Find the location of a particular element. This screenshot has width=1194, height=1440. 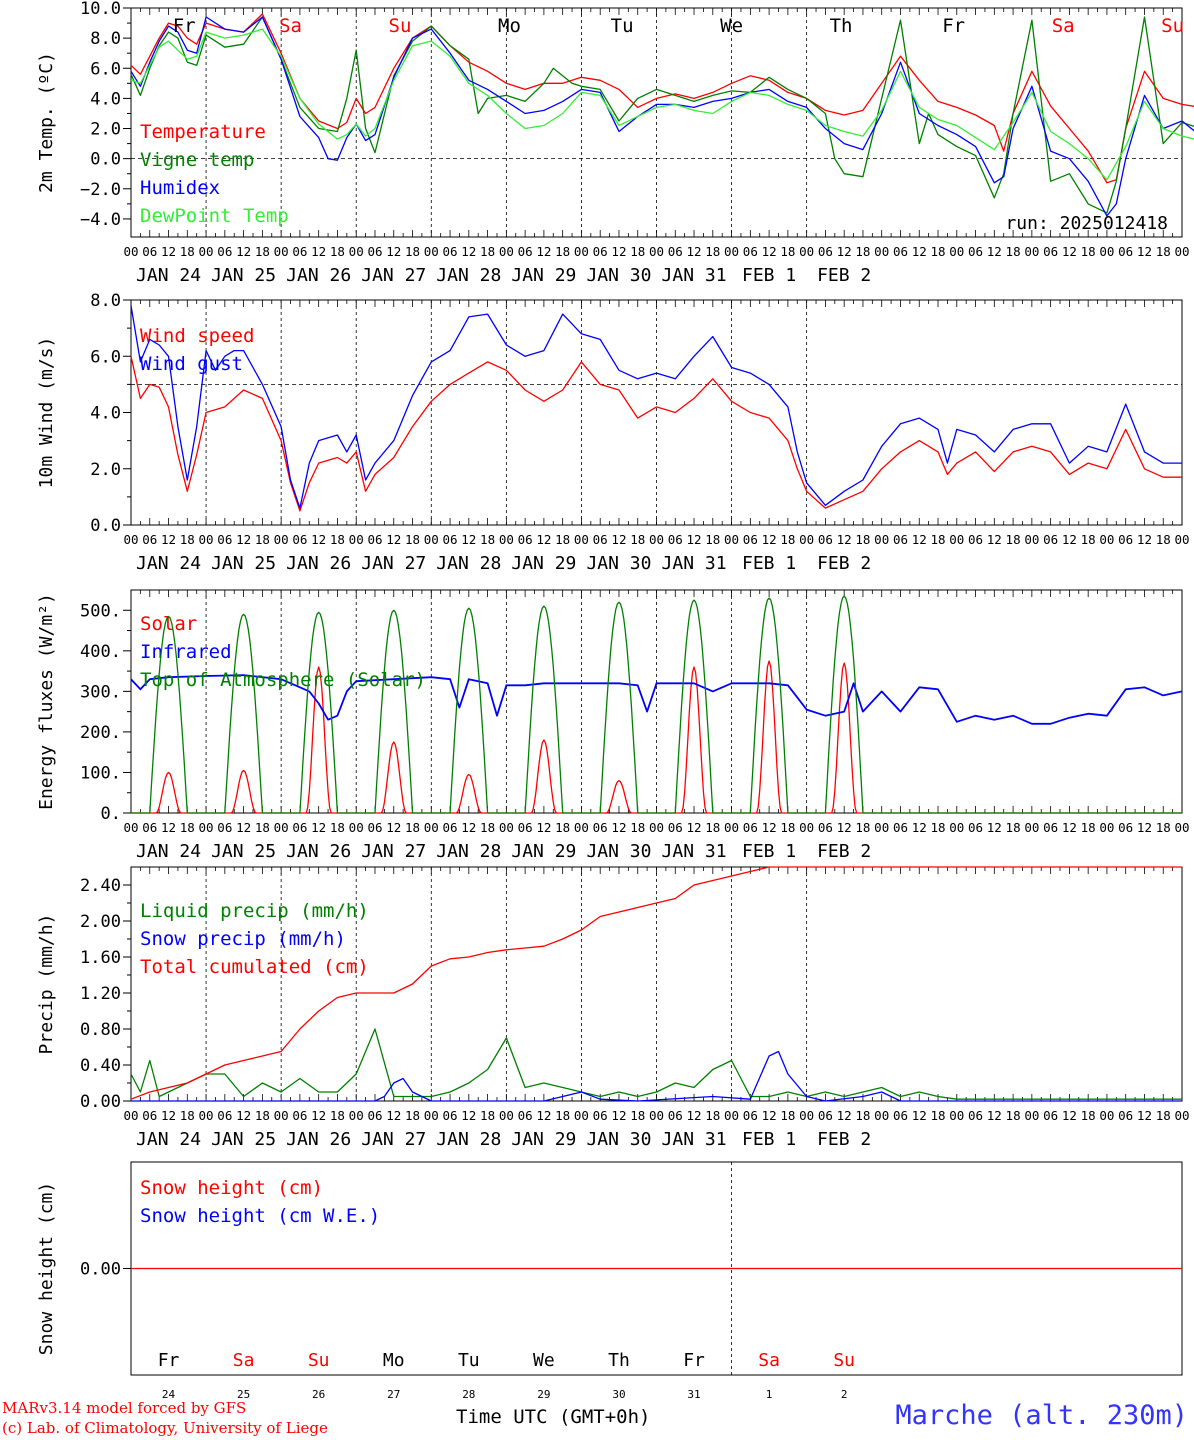

legend-entry: DewPoint Temp is located at coordinates (214, 216).